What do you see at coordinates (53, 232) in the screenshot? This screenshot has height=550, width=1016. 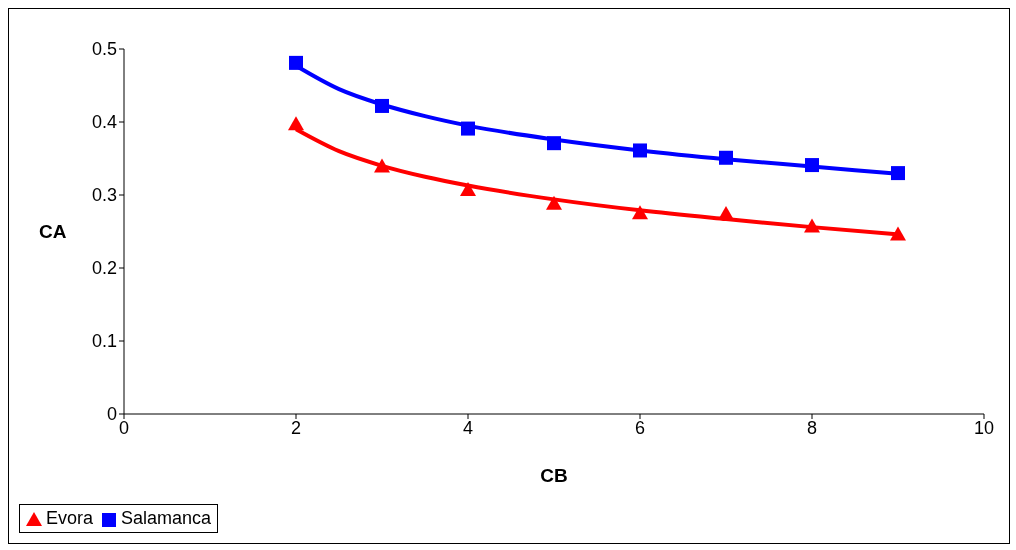 I see `y-axis-title: CA` at bounding box center [53, 232].